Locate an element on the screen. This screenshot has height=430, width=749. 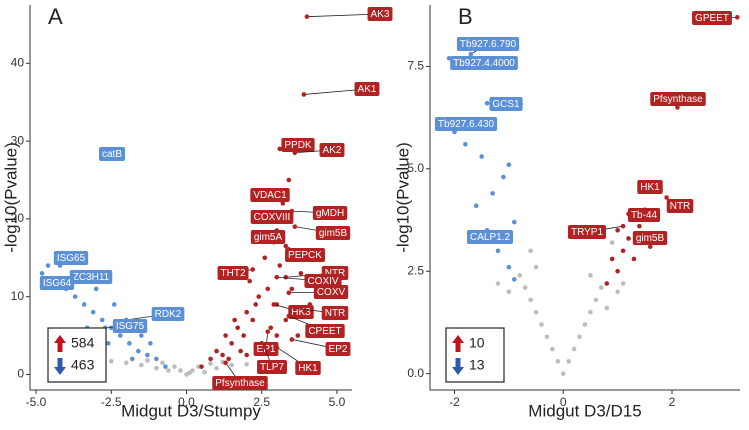
gene-label: gMDH is located at coordinates (330, 213).